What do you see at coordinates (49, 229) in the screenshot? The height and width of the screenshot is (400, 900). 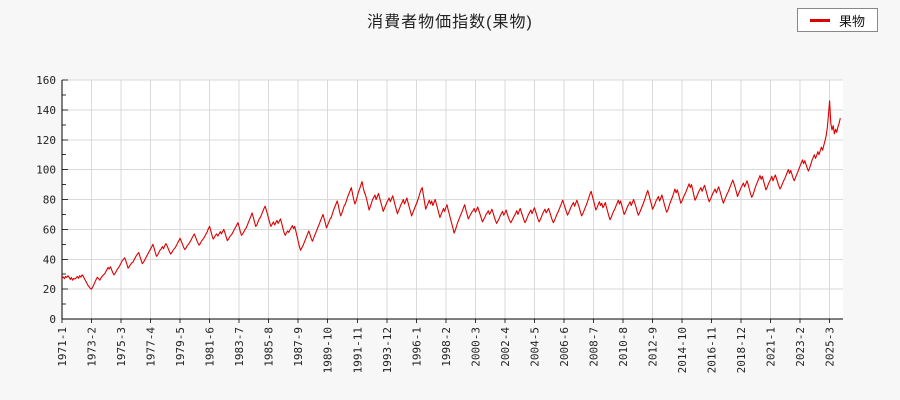 I see `y-tick-label: 60` at bounding box center [49, 229].